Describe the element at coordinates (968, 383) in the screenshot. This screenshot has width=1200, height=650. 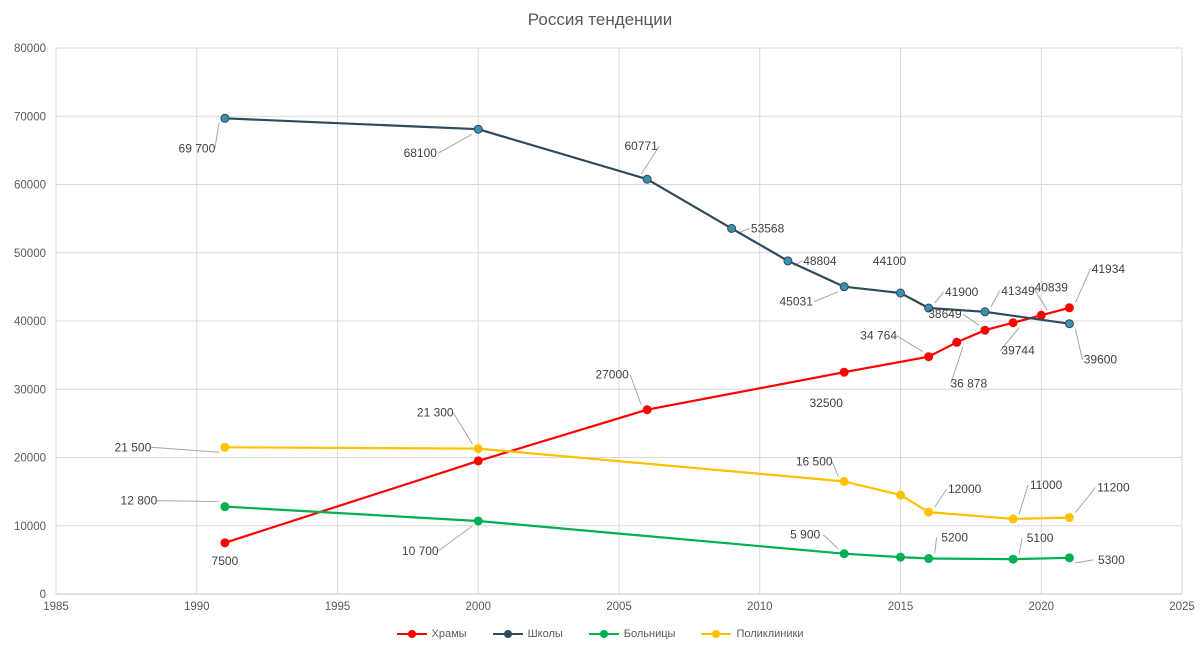
I see `data-label: 36 878` at that location.